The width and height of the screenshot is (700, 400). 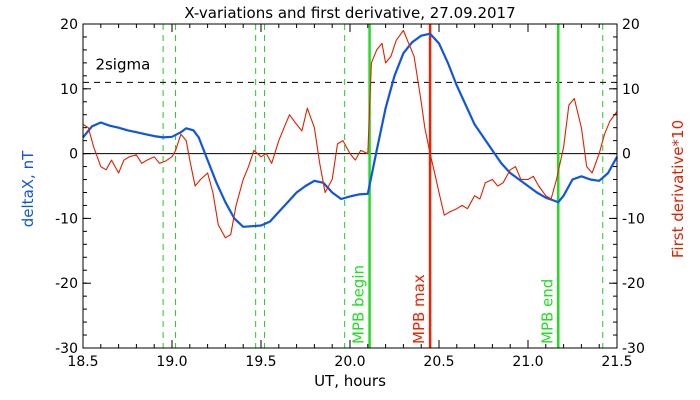 I want to click on x-tick-label-0: 18.5, so click(x=82, y=362).